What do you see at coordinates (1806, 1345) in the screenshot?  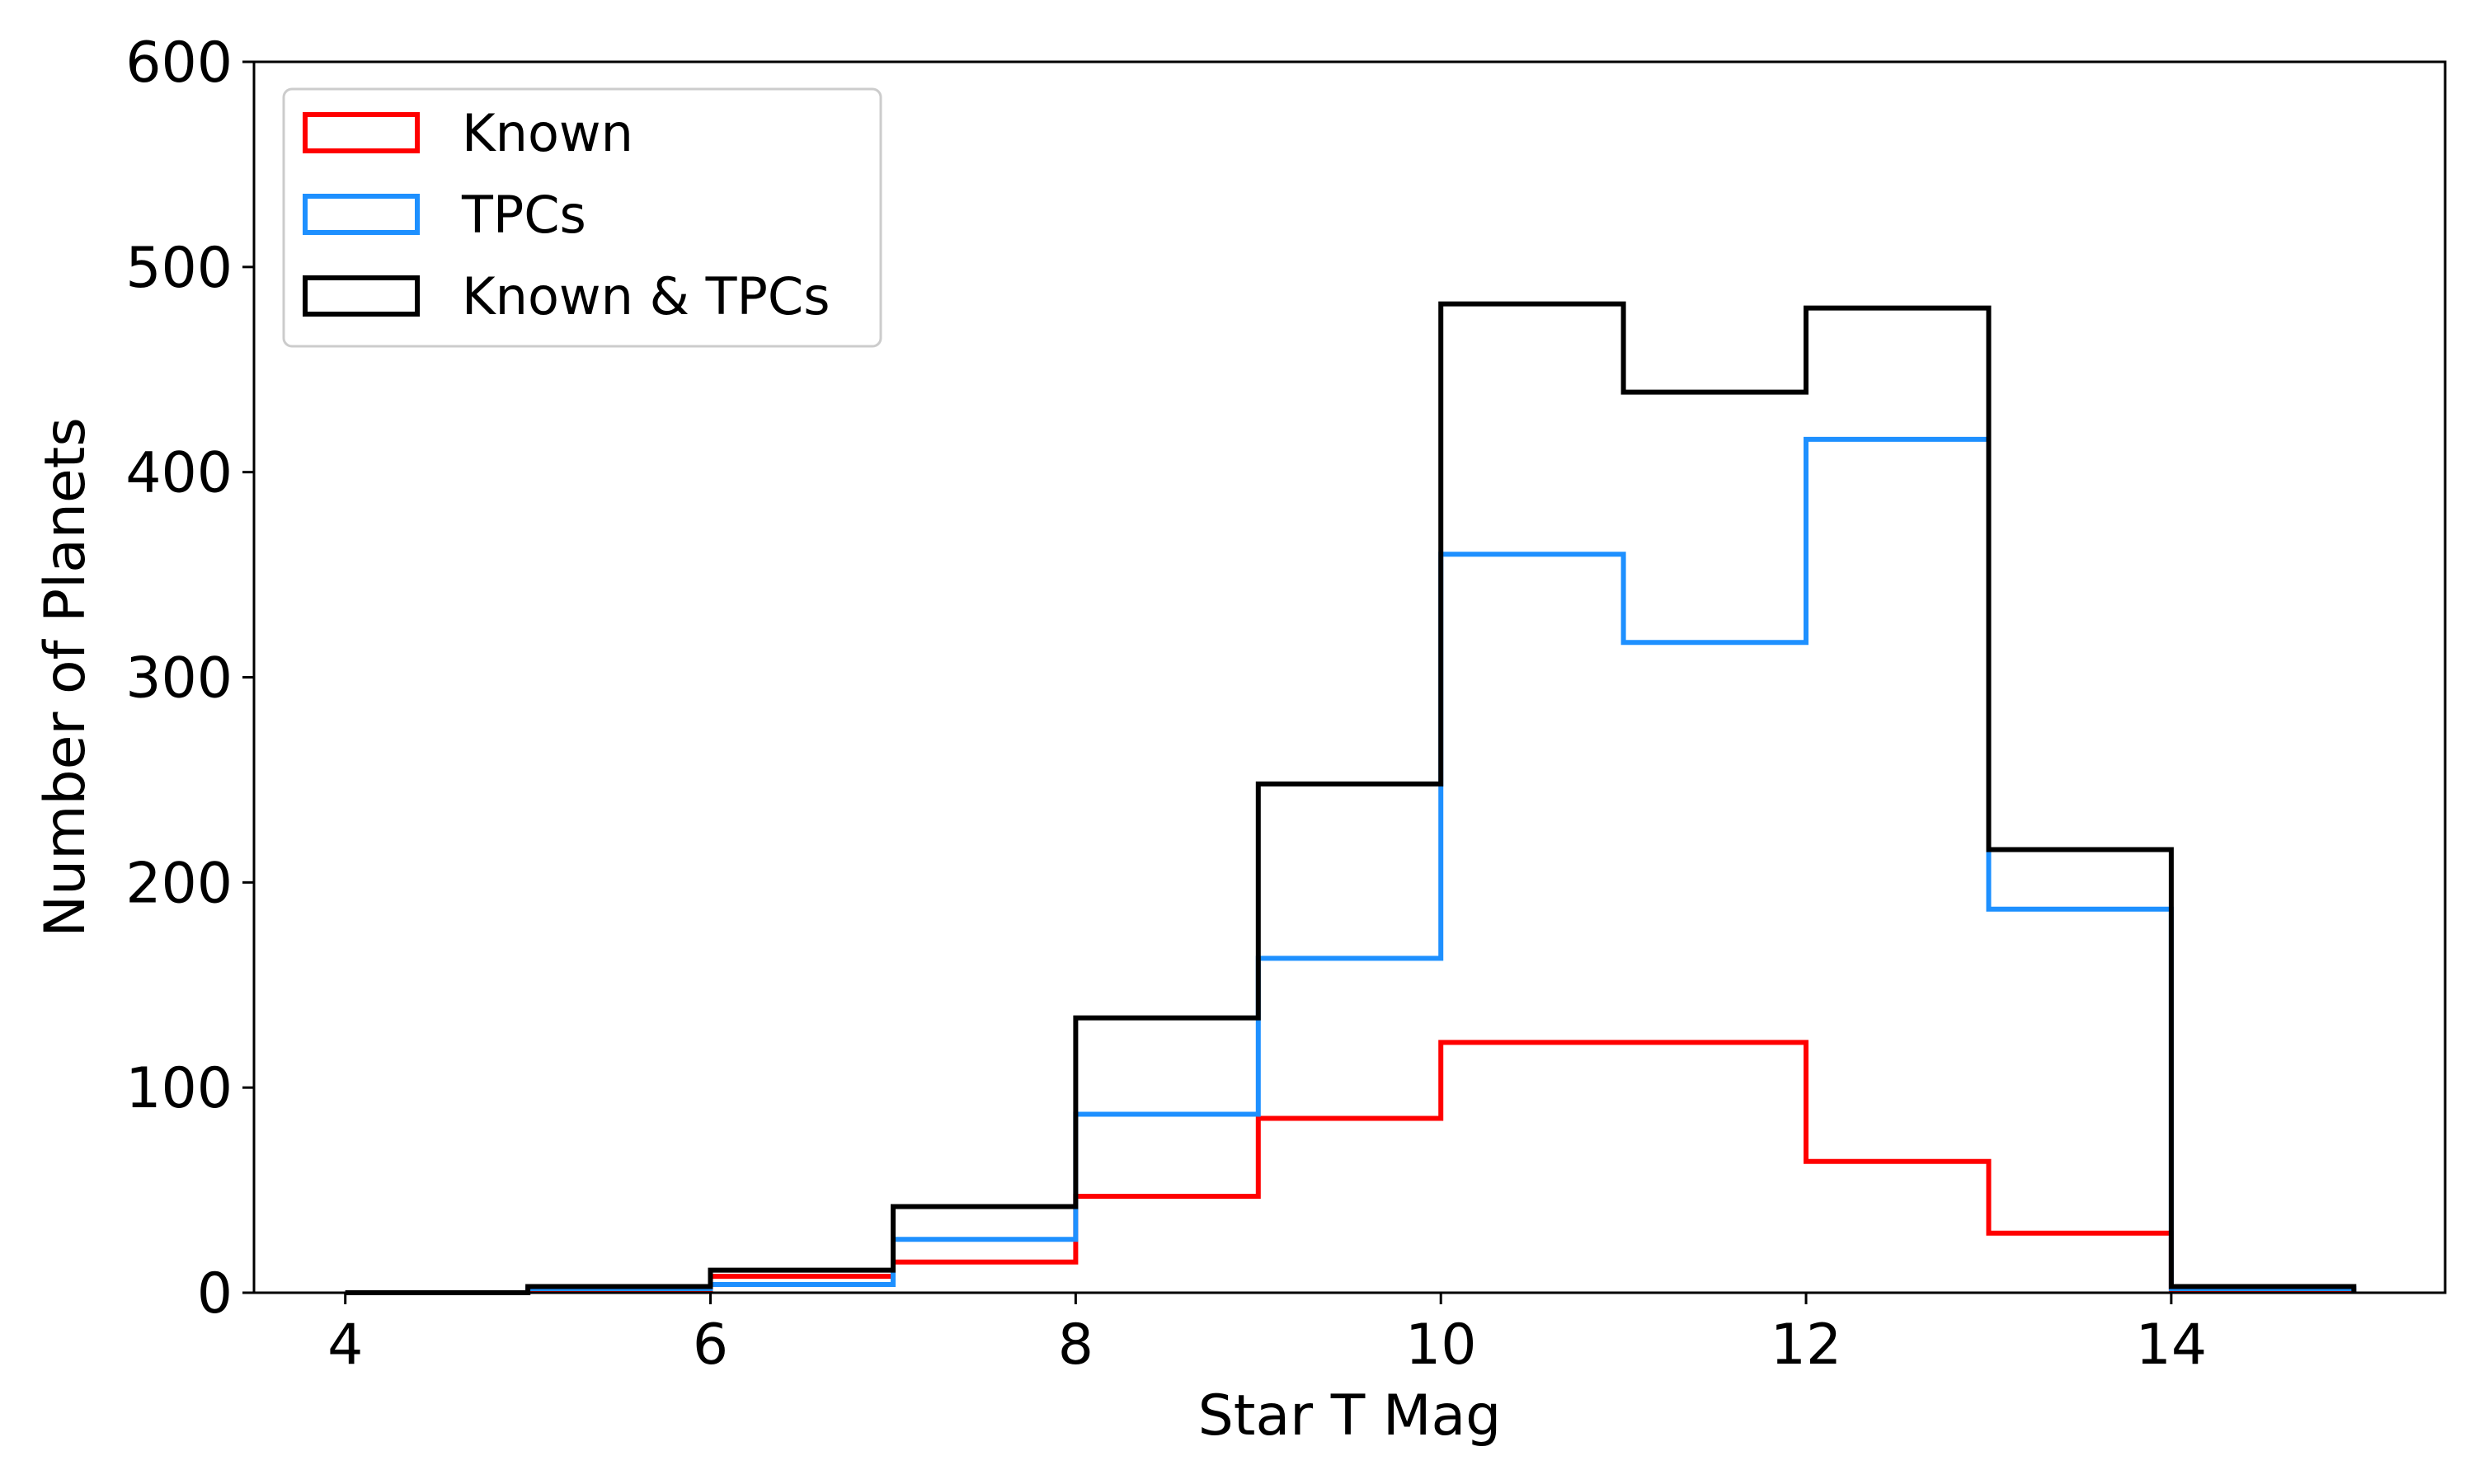 I see `x-tick-label: 12` at bounding box center [1806, 1345].